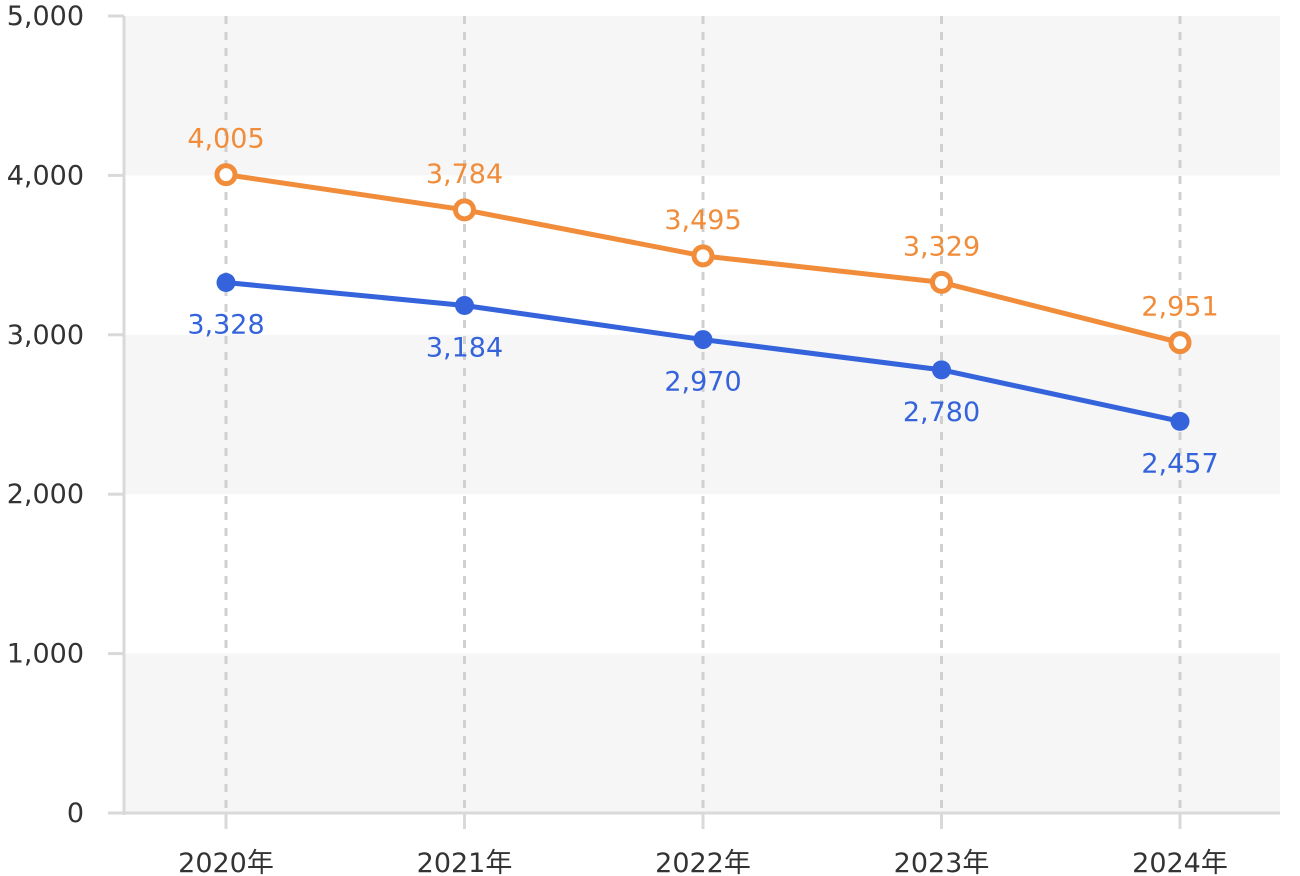 The width and height of the screenshot is (1300, 876). What do you see at coordinates (464, 347) in the screenshot?
I see `data-label: 3,184` at bounding box center [464, 347].